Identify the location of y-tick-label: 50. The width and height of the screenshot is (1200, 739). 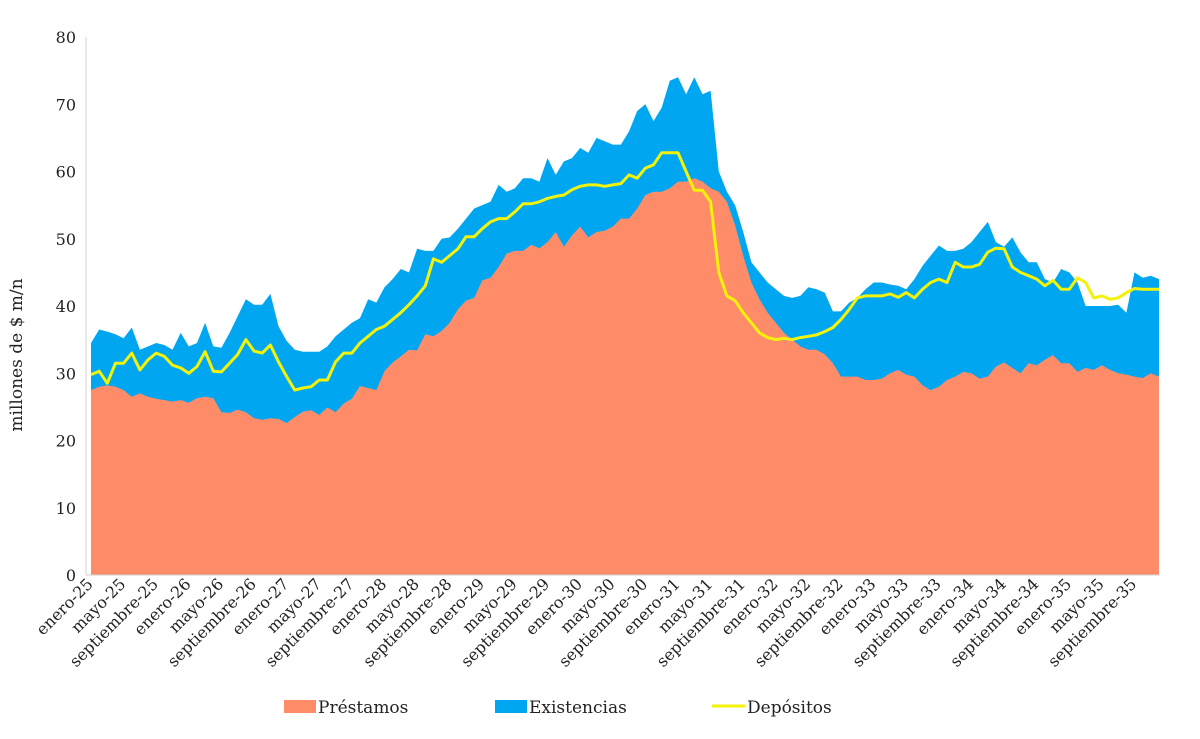
(66, 239).